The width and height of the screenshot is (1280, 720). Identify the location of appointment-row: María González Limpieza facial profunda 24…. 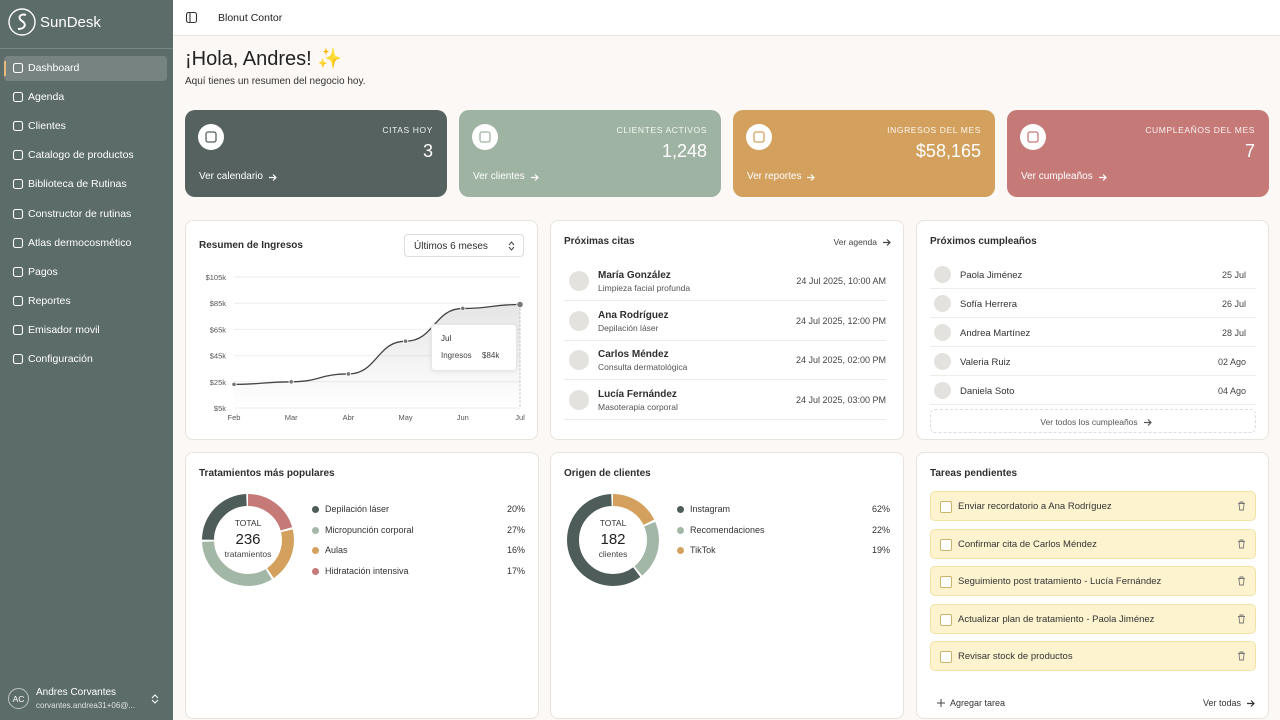
(725, 282).